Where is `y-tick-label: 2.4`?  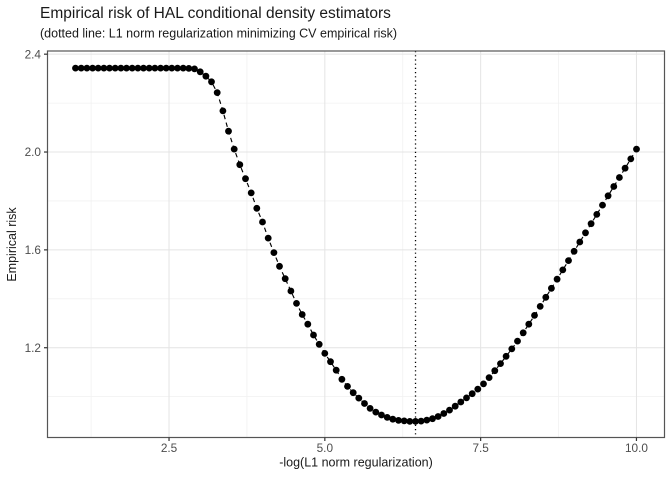
y-tick-label: 2.4 is located at coordinates (33, 54).